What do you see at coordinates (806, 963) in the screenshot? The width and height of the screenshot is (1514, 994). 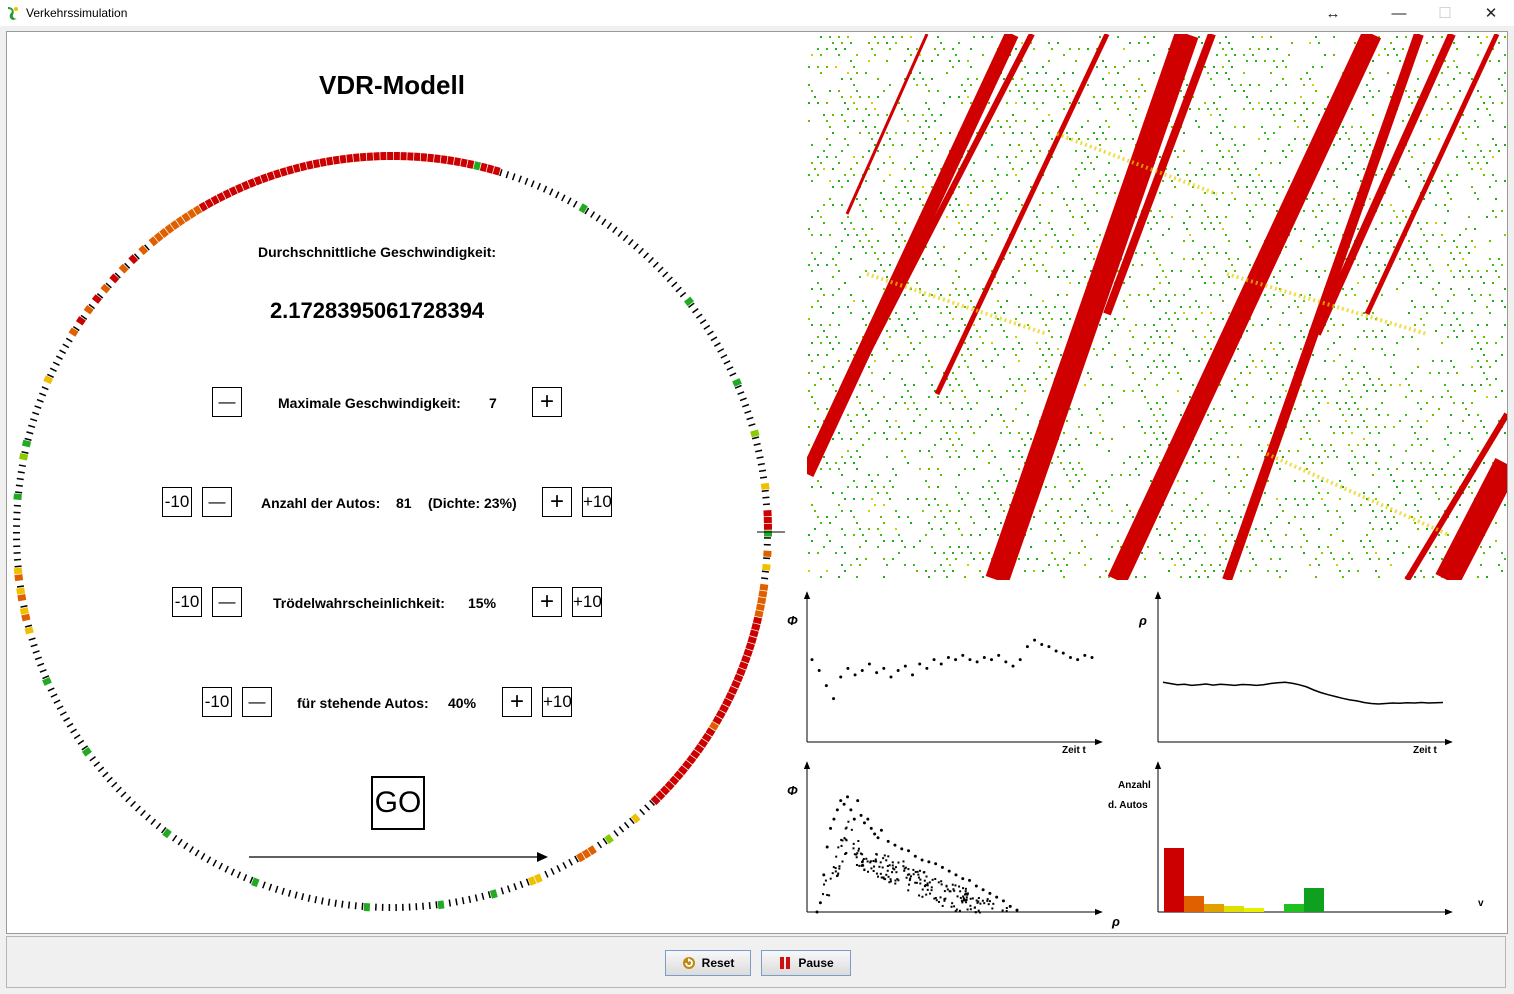 I see `pause-button: Pause` at bounding box center [806, 963].